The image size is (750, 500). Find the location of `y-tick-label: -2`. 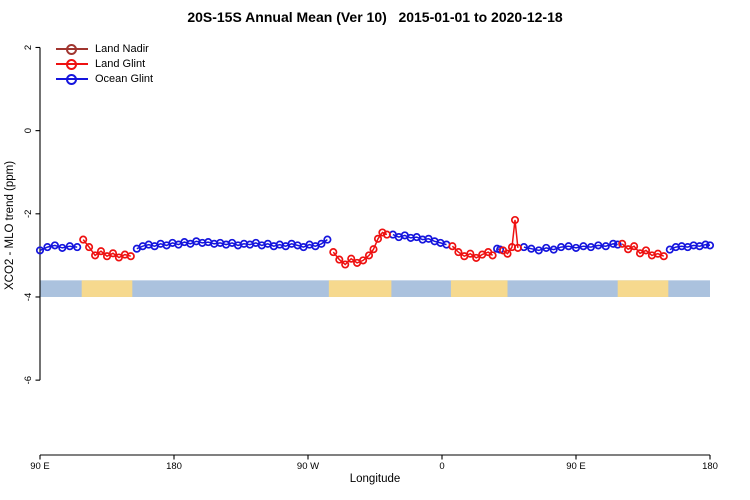

y-tick-label: -2 is located at coordinates (28, 214).